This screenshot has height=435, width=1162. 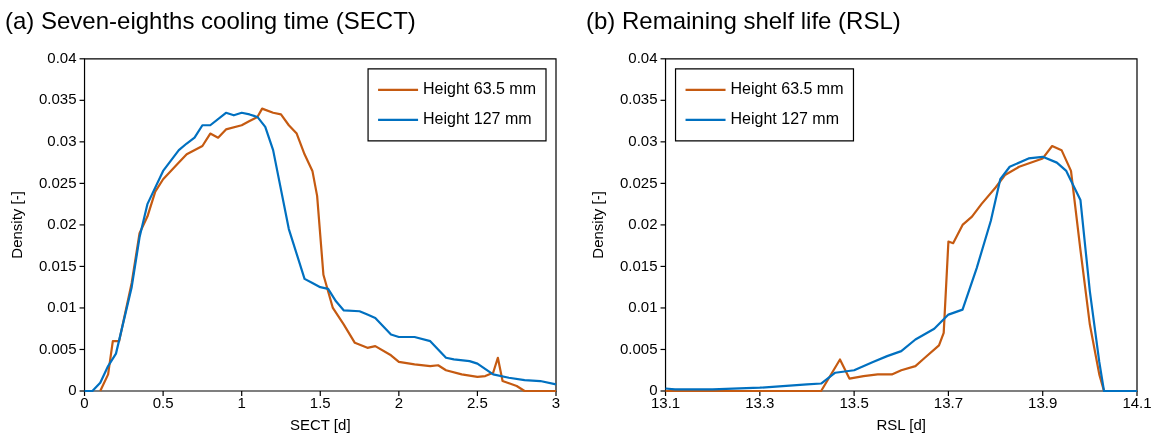 I want to click on chart-title: (a) Seven-eighths cooling time (SECT), so click(x=210, y=21).